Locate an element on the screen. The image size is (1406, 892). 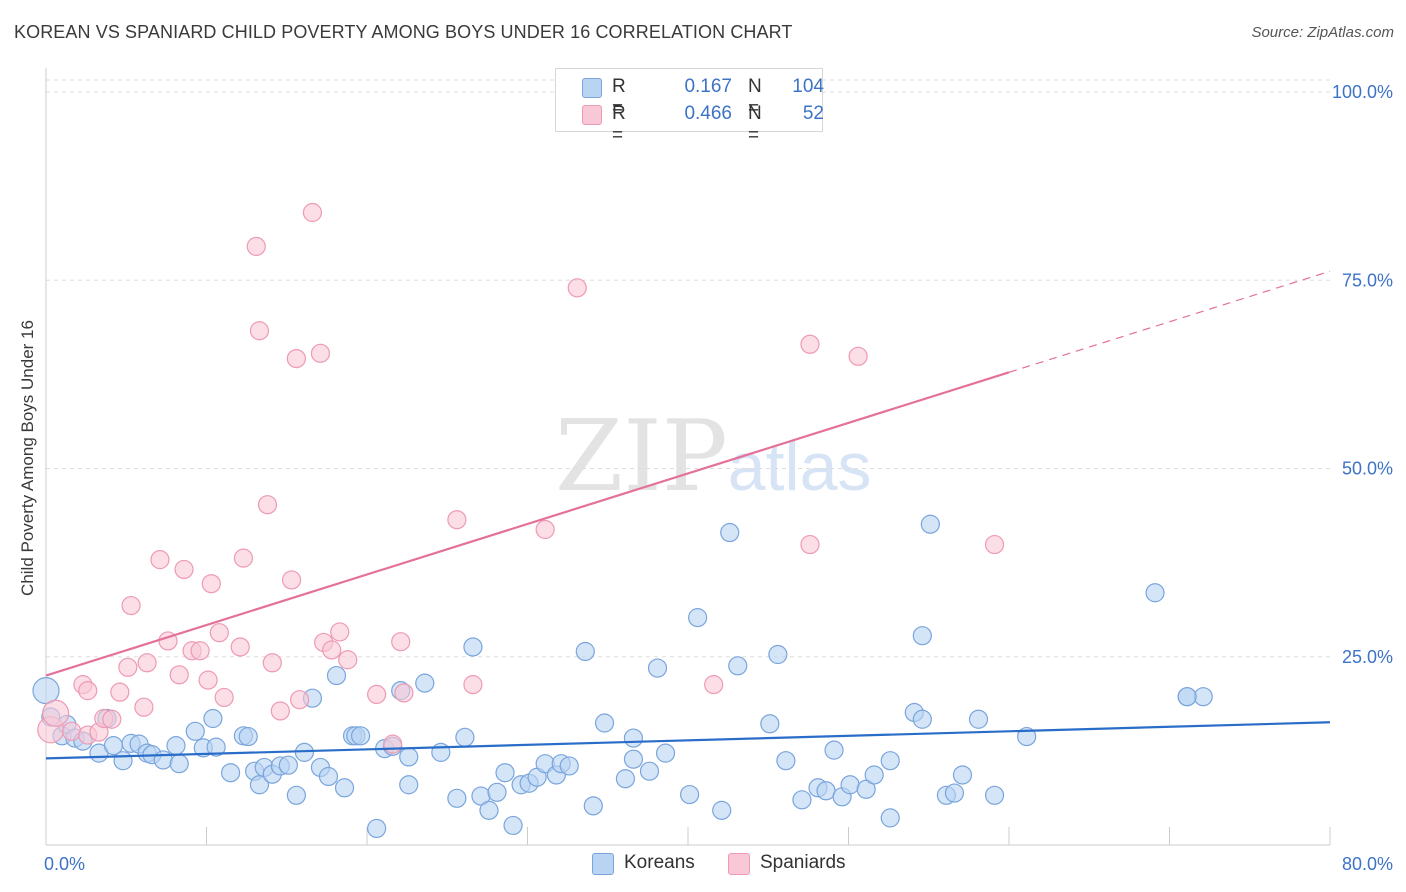
bottom-legend-label-spaniards: Spaniards is located at coordinates (803, 862).